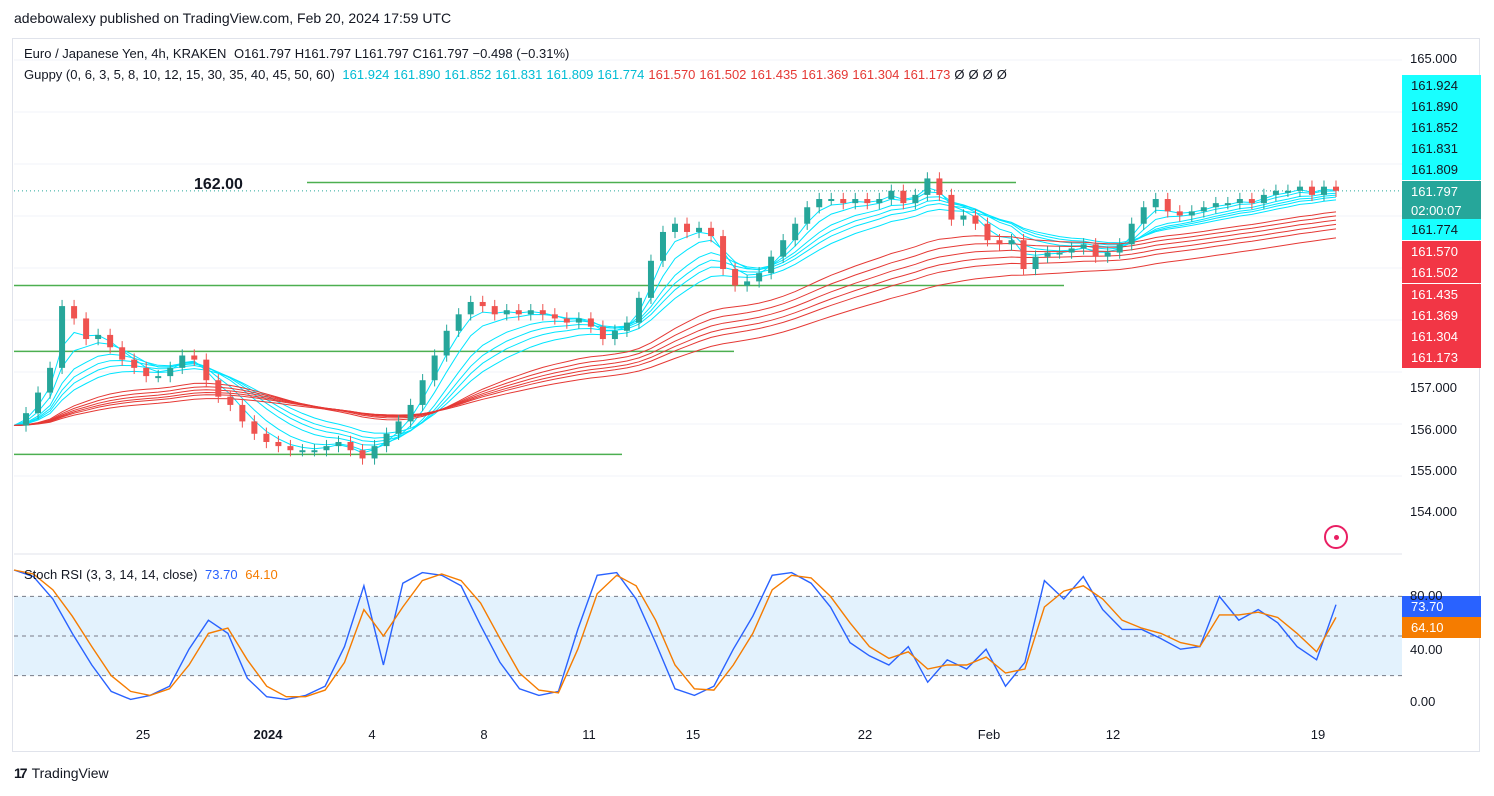  Describe the element at coordinates (1336, 537) in the screenshot. I see `replay-icon` at that location.